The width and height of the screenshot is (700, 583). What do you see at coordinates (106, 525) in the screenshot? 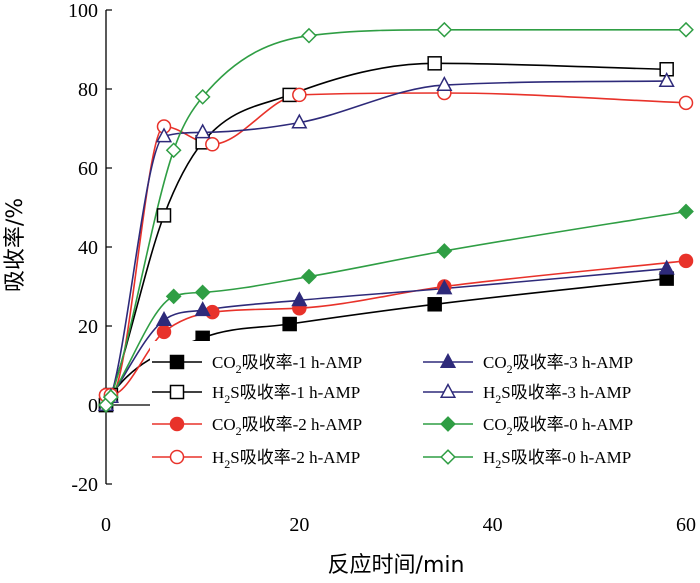
I see `x-tick-label: 0` at bounding box center [106, 525].